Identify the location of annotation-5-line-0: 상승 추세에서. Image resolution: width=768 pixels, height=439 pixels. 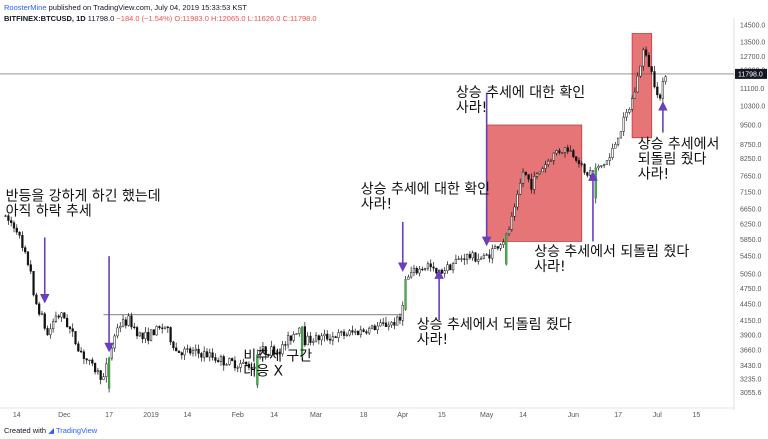
(679, 144).